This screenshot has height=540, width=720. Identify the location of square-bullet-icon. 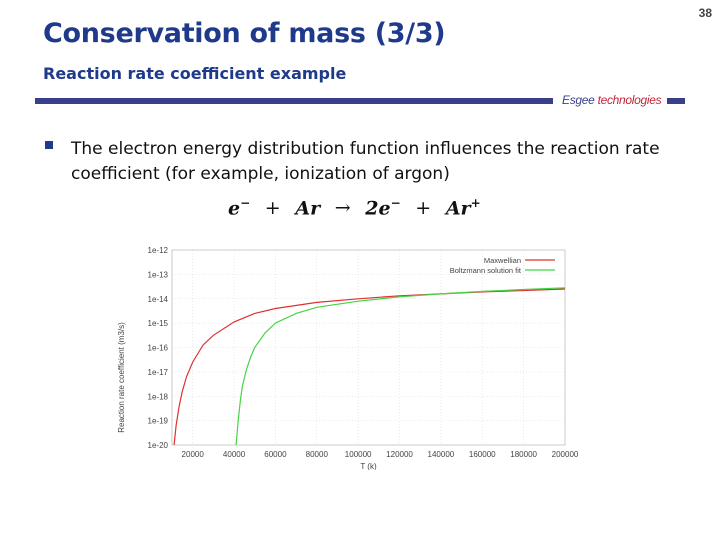
(49, 145).